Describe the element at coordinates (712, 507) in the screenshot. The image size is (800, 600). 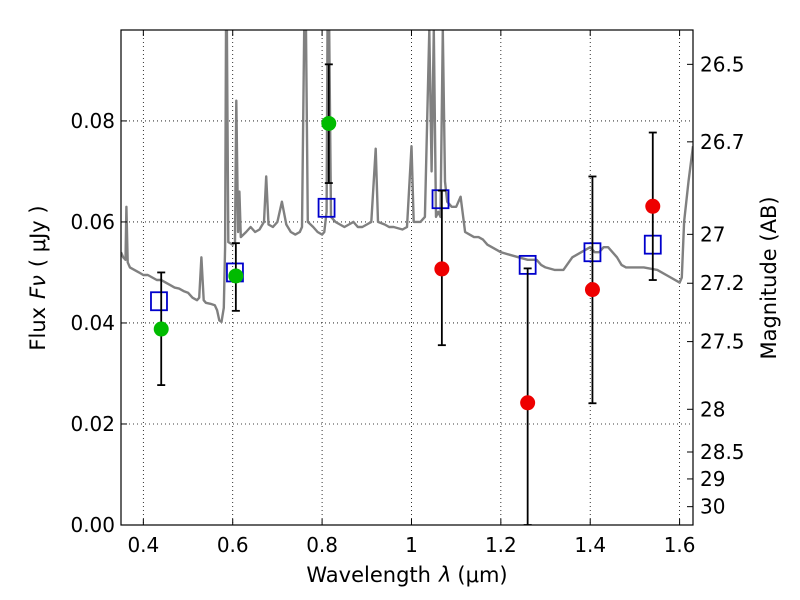
I see `y2-tick-label: 30` at that location.